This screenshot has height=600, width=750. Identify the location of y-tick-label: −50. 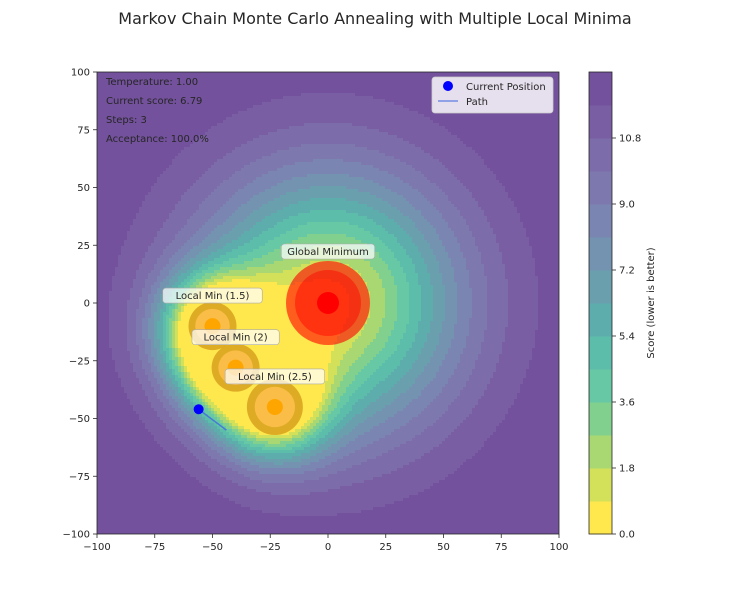
(79, 419).